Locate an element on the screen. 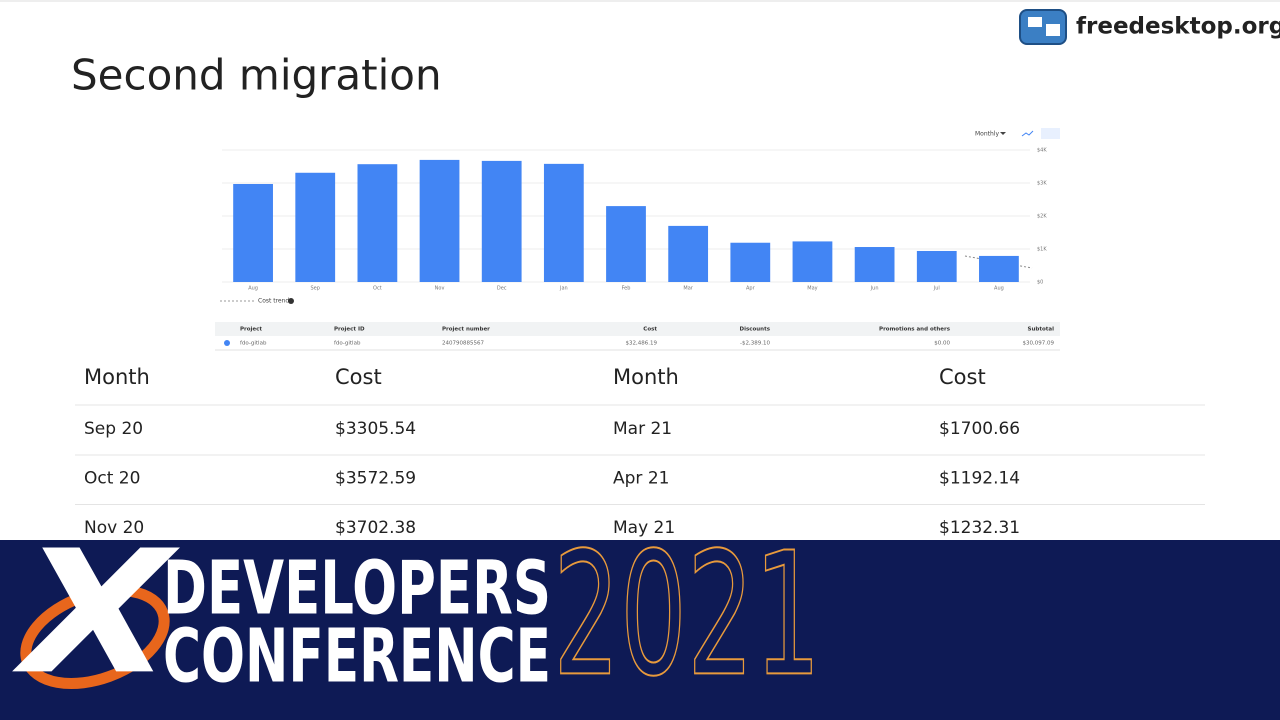 This screenshot has height=720, width=1280. billing-header: Project ID is located at coordinates (349, 330).